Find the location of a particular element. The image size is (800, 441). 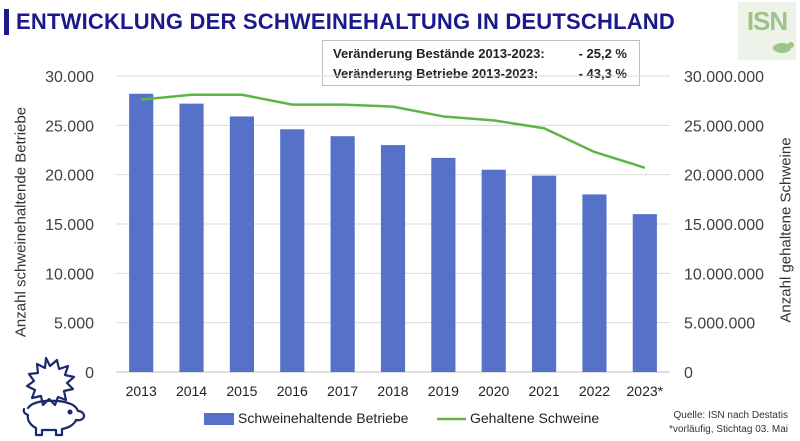

x-tick-label: 2018 is located at coordinates (392, 391).